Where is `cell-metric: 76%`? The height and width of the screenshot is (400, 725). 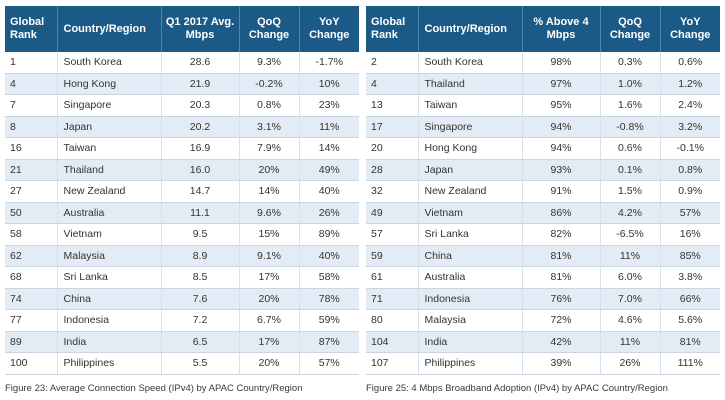 cell-metric: 76% is located at coordinates (561, 299).